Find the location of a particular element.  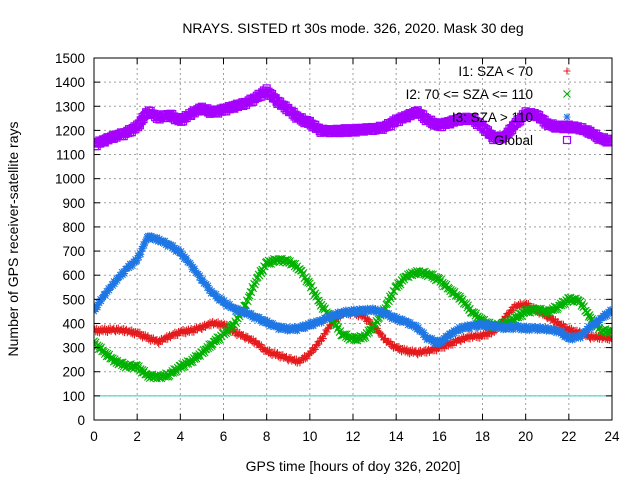

y-tick-label: 300 is located at coordinates (73, 348).